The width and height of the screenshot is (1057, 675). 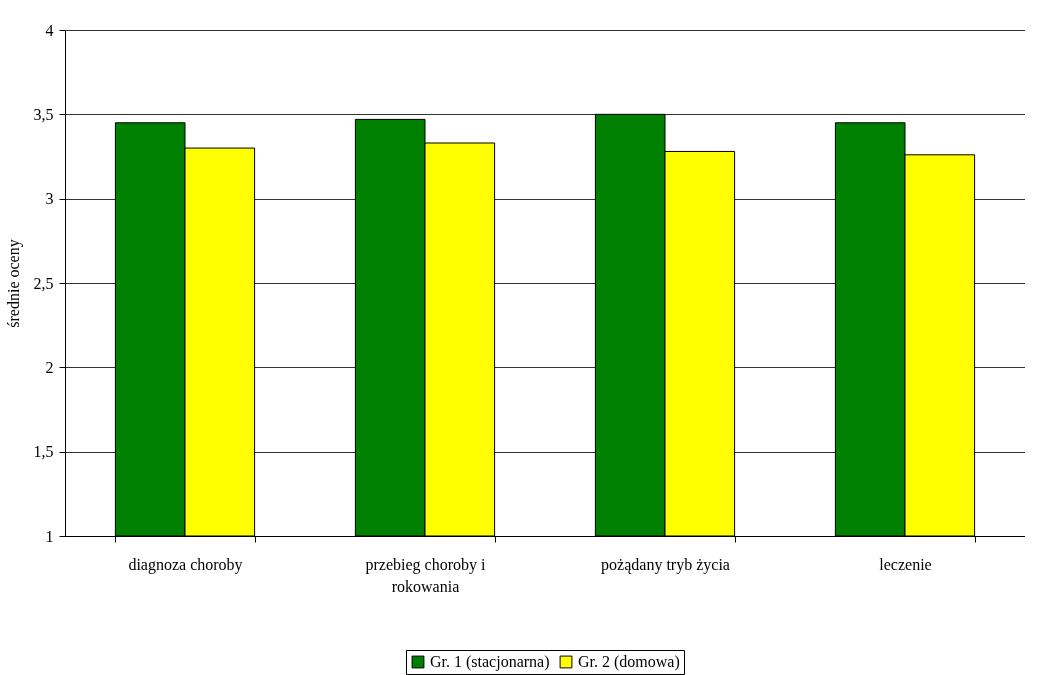 What do you see at coordinates (43, 114) in the screenshot?
I see `y-tick-label: 3,5` at bounding box center [43, 114].